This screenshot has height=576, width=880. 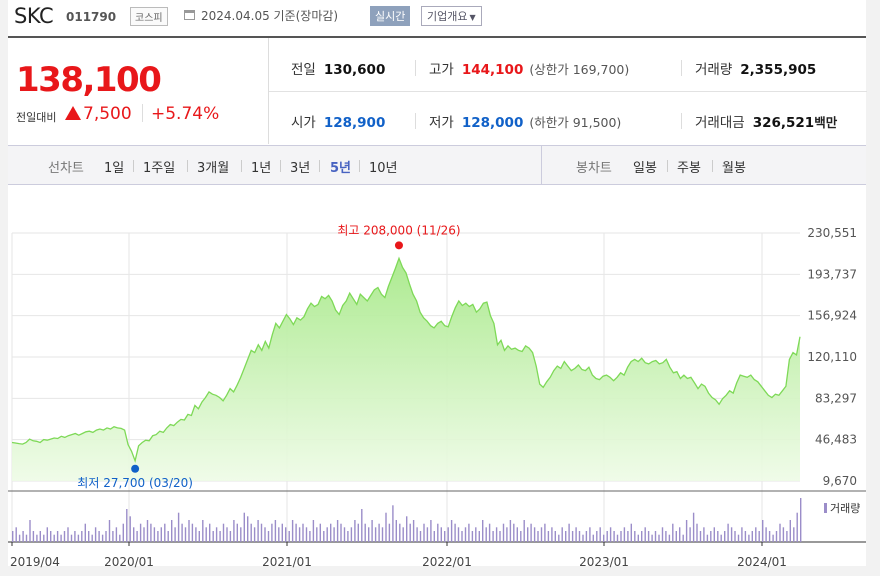 What do you see at coordinates (159, 168) in the screenshot?
I see `tab-1w: 1주일` at bounding box center [159, 168].